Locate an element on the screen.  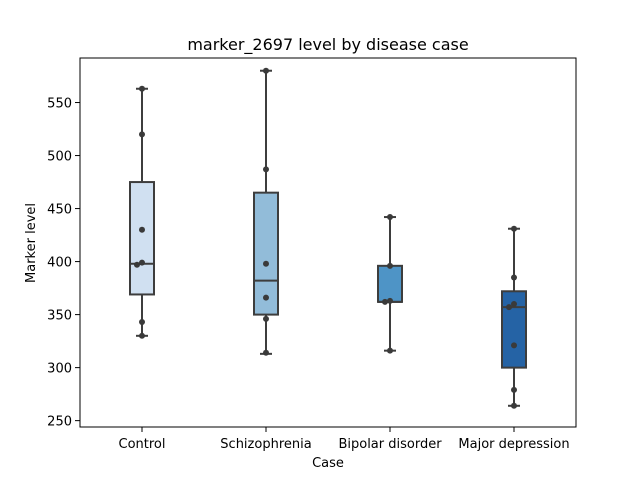
x-tick-label: Major depression is located at coordinates (513, 444).